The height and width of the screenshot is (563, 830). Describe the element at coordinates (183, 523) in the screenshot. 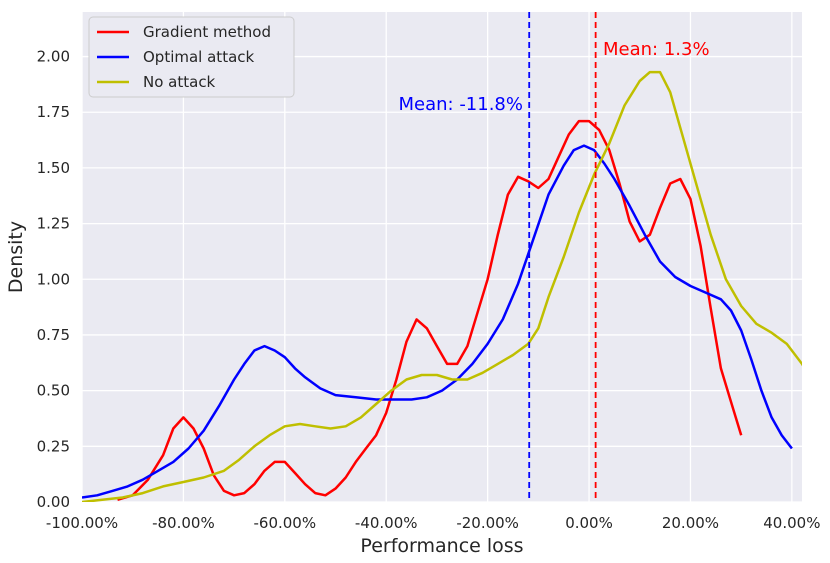

I see `x-tick-label-1: -80.00%` at that location.